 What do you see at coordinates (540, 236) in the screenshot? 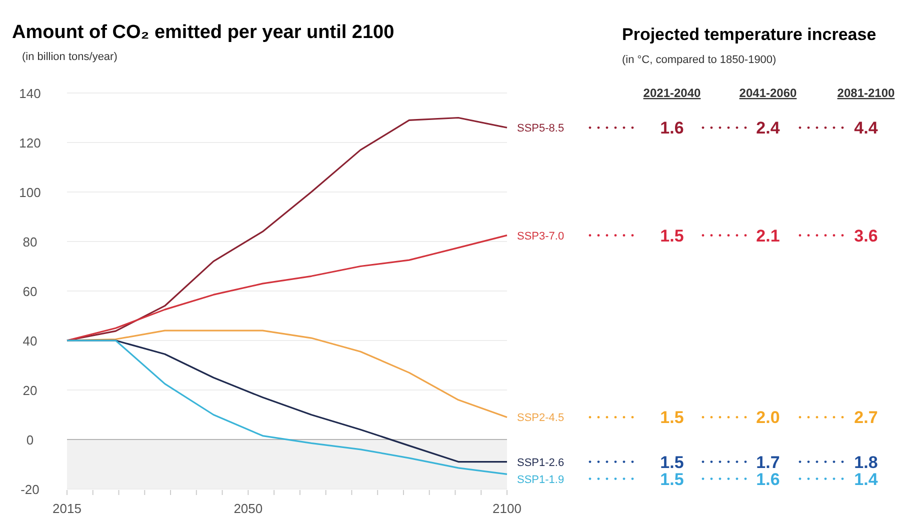
I see `series-label: SSP3-7.0` at bounding box center [540, 236].